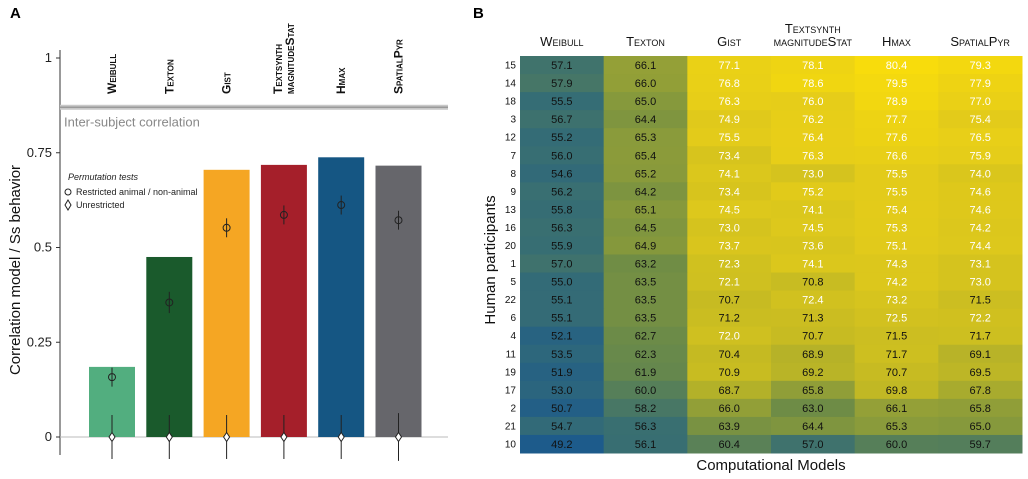 This screenshot has width=1028, height=479. What do you see at coordinates (561, 319) in the screenshot?
I see `heatmap-cell-value: 55.1` at bounding box center [561, 319].